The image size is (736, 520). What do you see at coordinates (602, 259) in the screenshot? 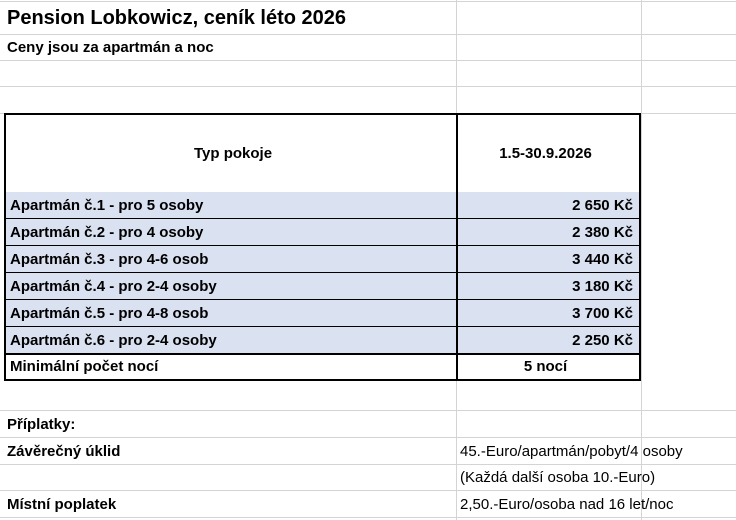
I see `room-price: 3 440 Kč` at bounding box center [602, 259].